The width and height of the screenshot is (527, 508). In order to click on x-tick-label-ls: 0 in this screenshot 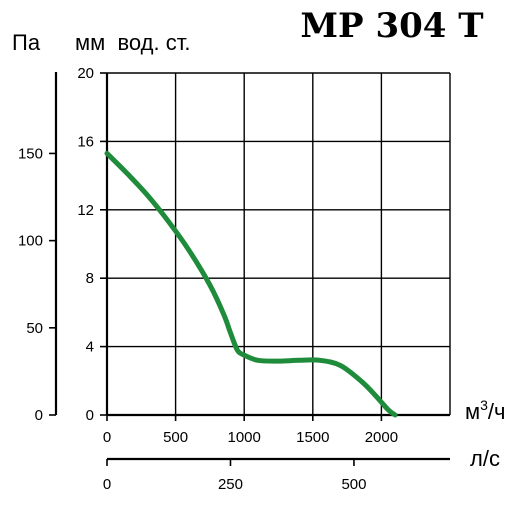, I will do `click(107, 484)`.